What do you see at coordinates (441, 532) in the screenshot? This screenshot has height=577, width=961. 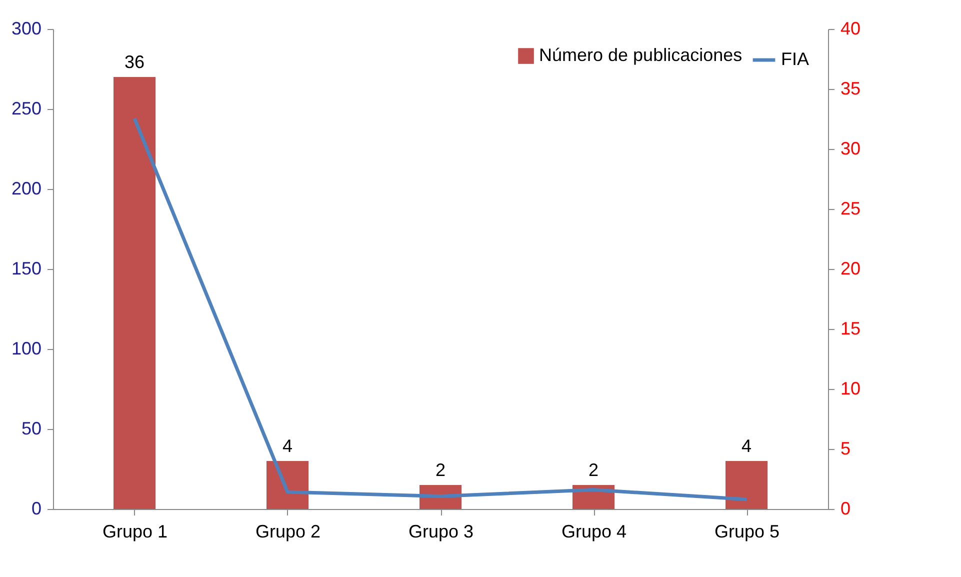 I see `x-tick-label: Grupo 3` at bounding box center [441, 532].